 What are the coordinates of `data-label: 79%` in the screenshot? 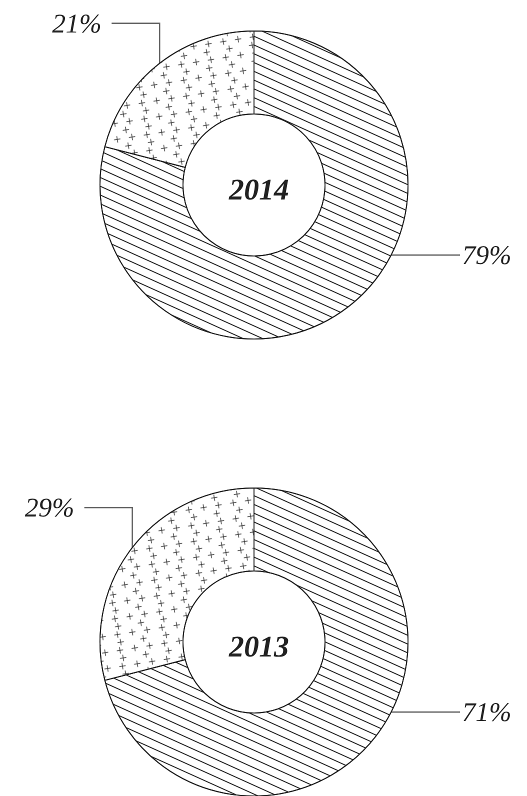 It's located at (487, 255).